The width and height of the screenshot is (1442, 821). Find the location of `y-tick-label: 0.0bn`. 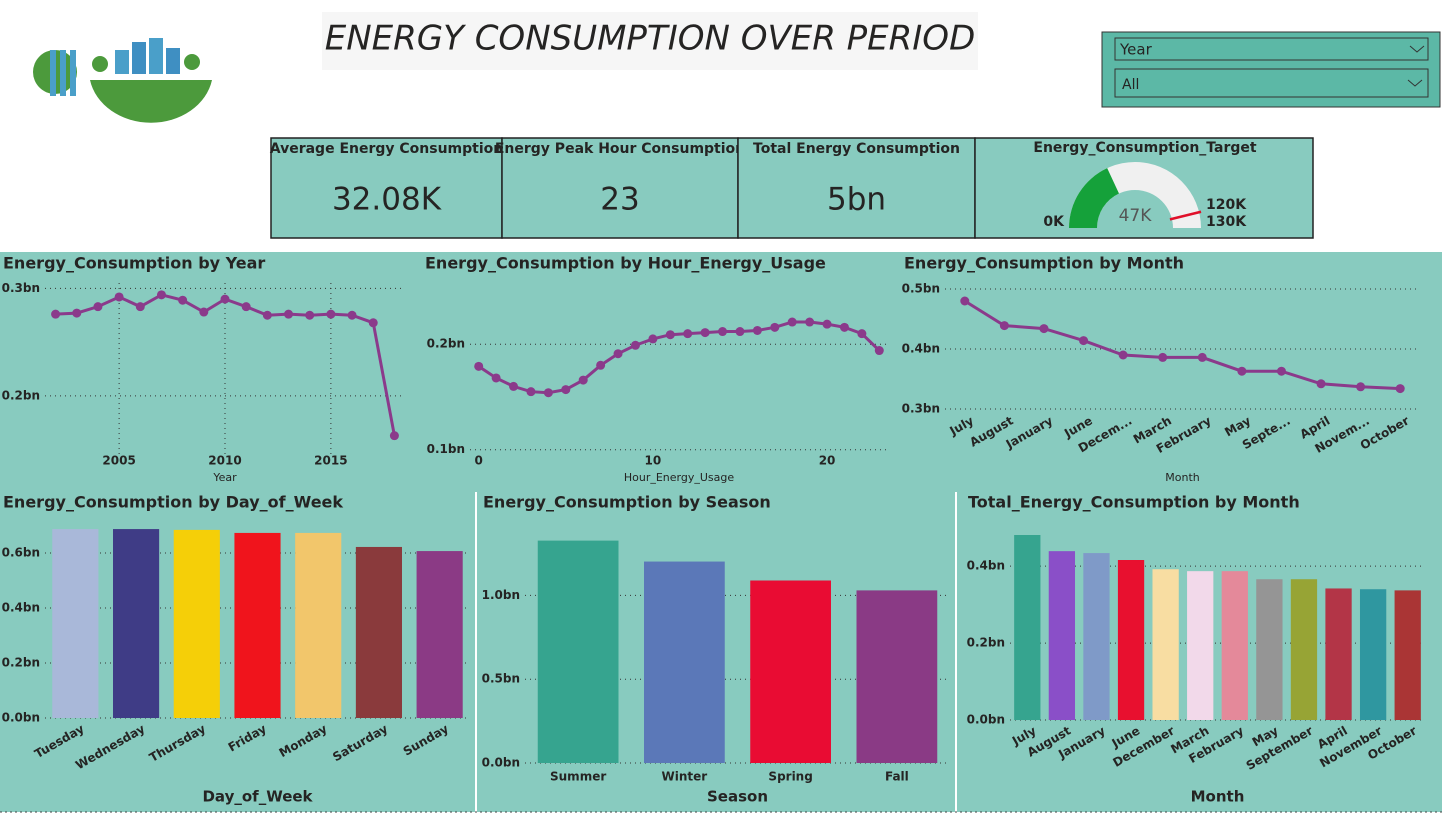

y-tick-label: 0.0bn is located at coordinates (986, 720).